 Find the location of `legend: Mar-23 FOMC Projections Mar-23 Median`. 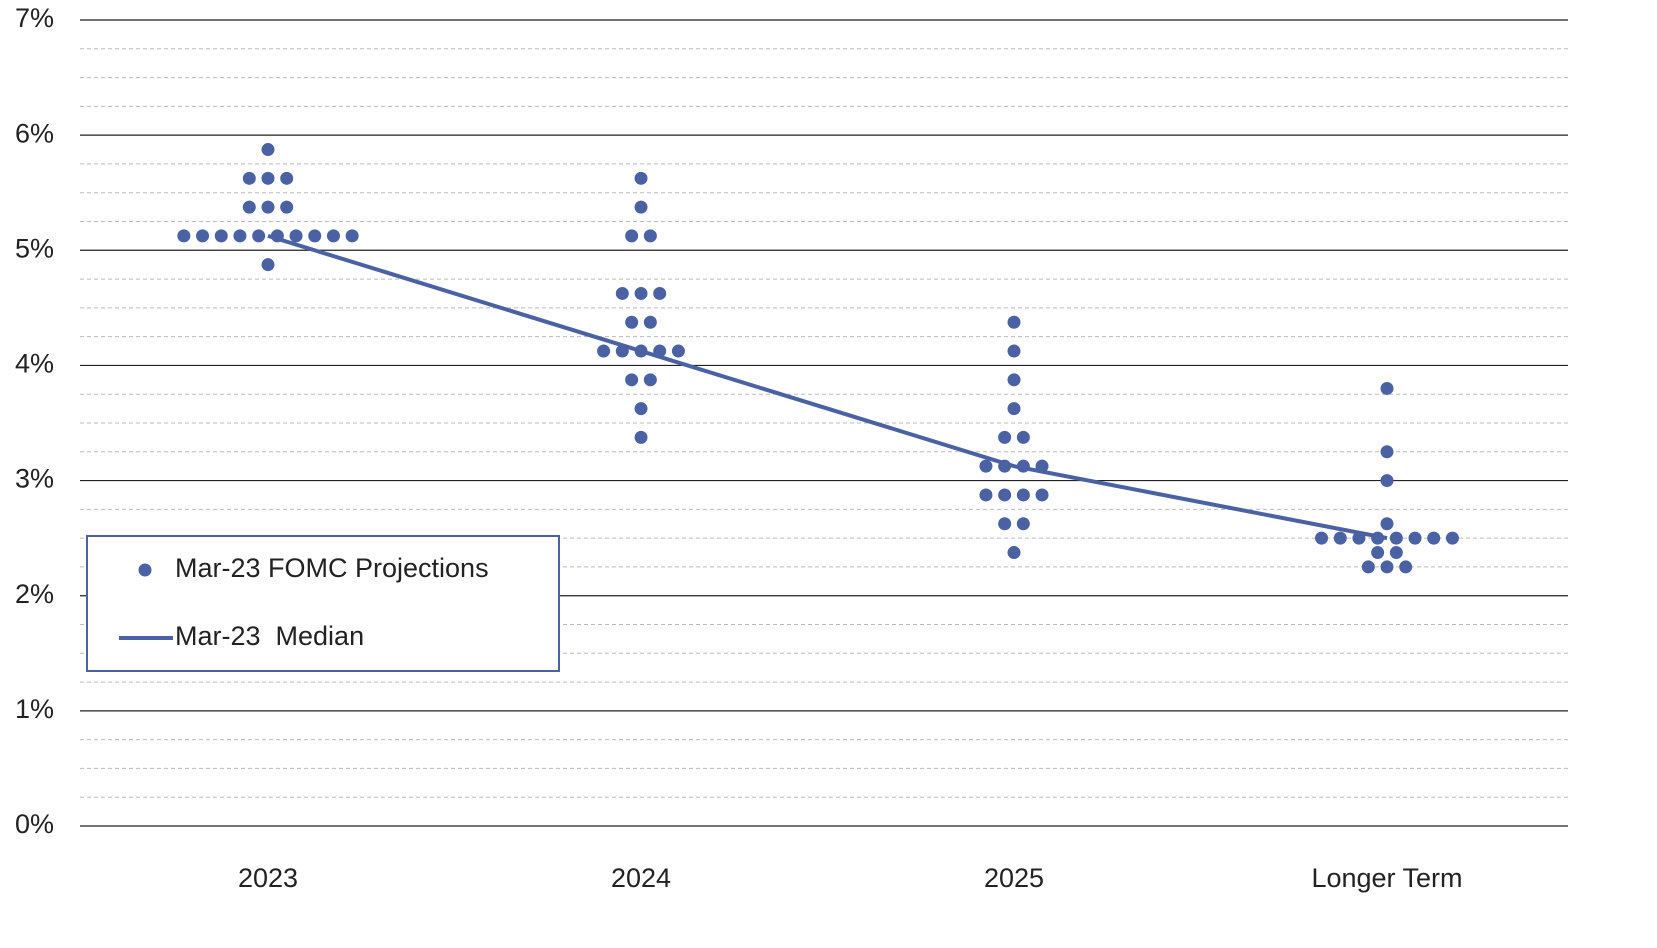

legend: Mar-23 FOMC Projections Mar-23 Median is located at coordinates (323, 603).